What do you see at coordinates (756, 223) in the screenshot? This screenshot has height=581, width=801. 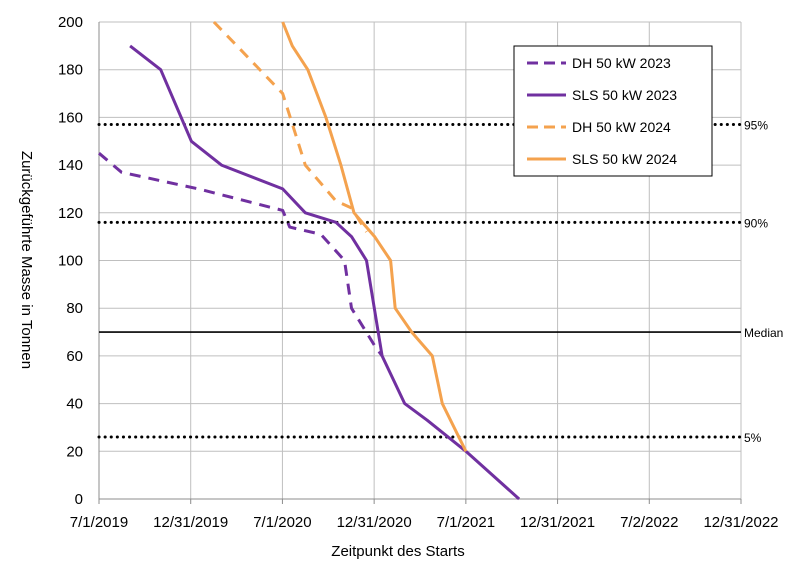 I see `reference-line-label: 90%` at bounding box center [756, 223].